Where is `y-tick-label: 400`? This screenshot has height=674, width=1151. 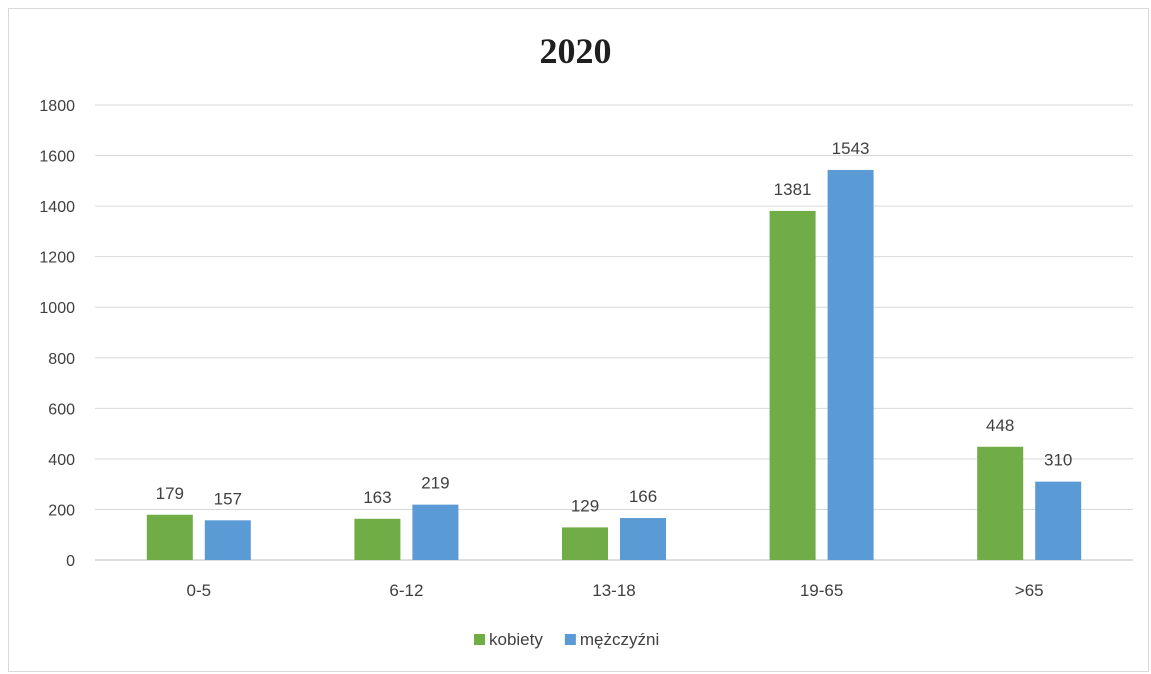
y-tick-label: 400 is located at coordinates (61, 460).